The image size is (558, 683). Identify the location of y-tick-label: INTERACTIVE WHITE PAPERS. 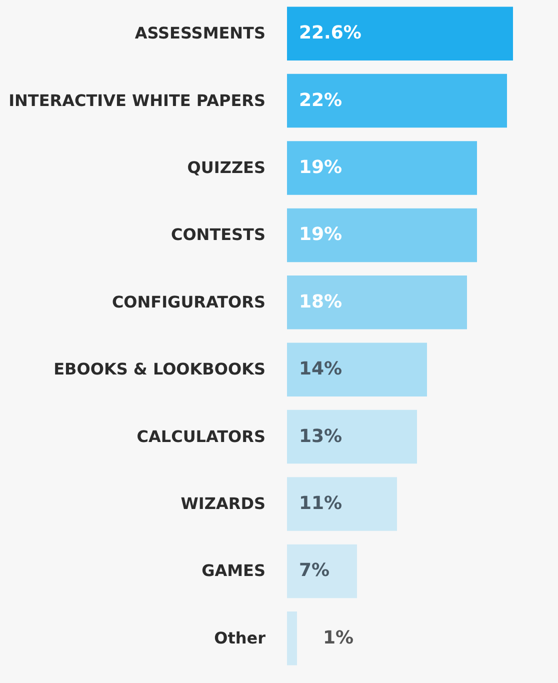
(137, 100).